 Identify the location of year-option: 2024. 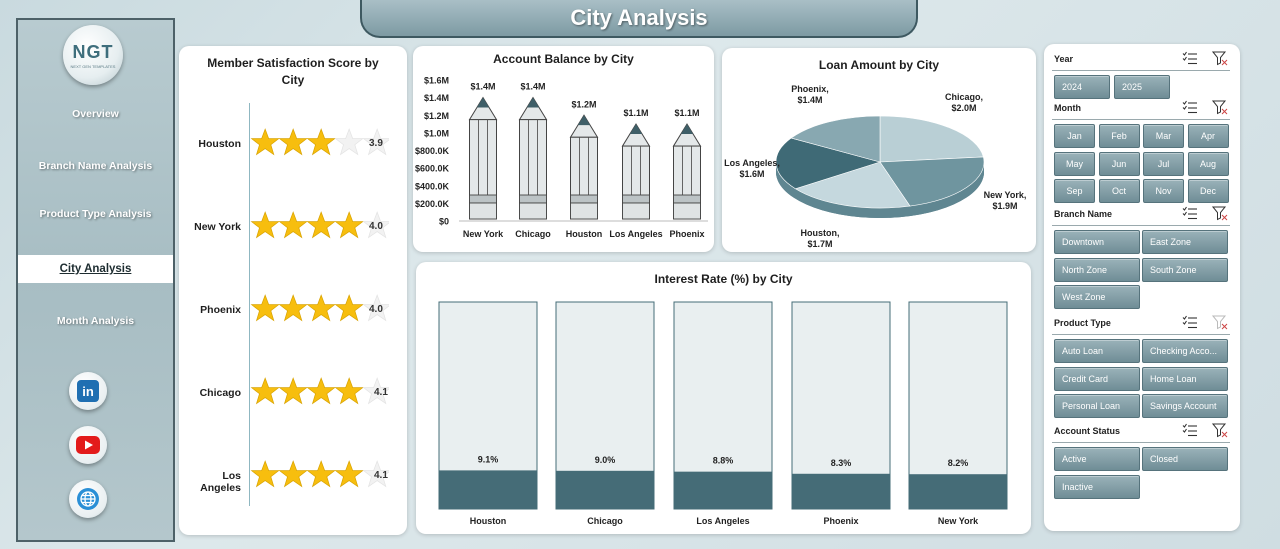
(1082, 87).